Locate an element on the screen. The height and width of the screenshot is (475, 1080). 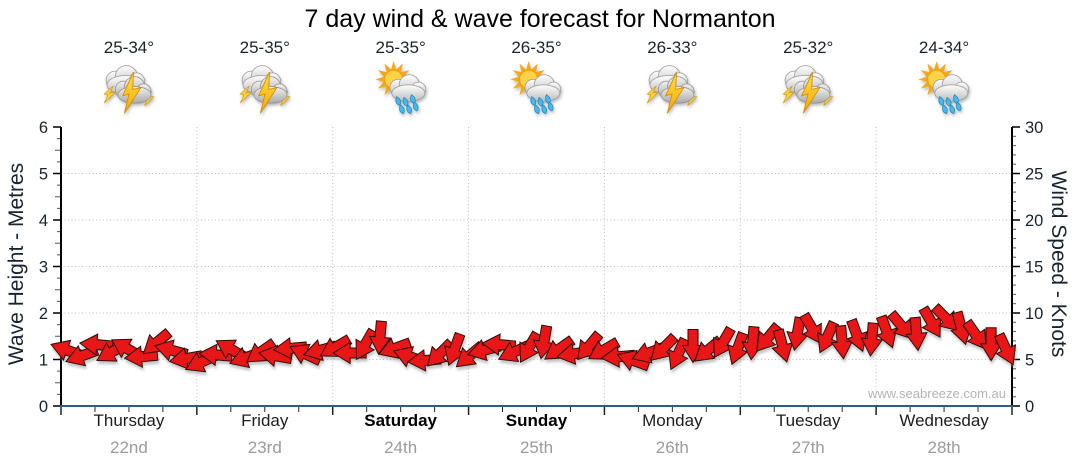
day-name: Wednesday is located at coordinates (944, 420).